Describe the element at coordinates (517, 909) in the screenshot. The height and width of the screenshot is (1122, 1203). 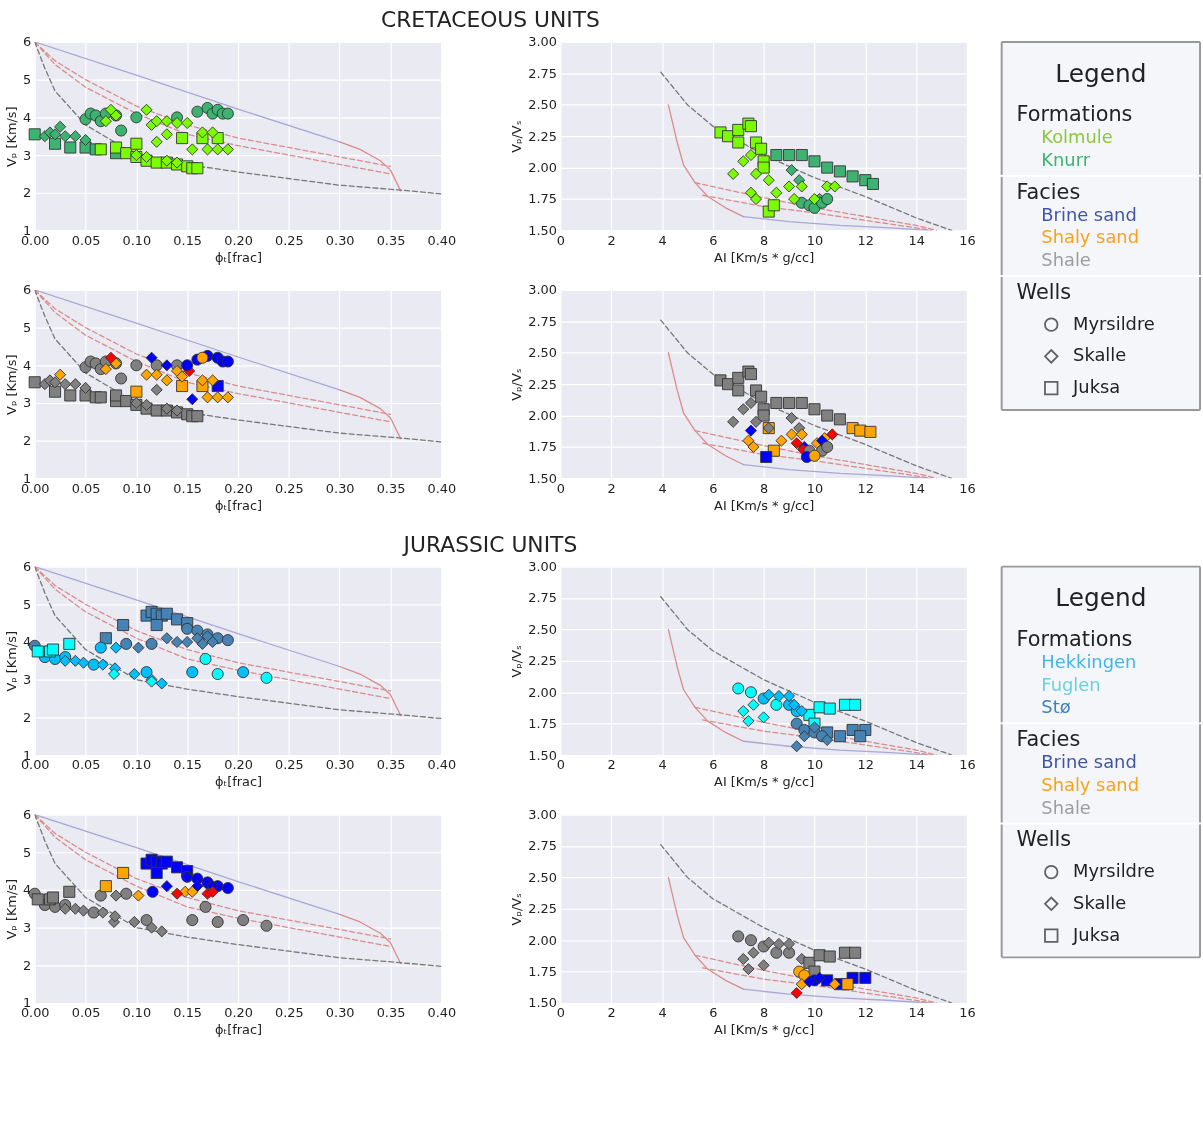
I see `y-axis-title: Vₚ/Vₛ` at that location.